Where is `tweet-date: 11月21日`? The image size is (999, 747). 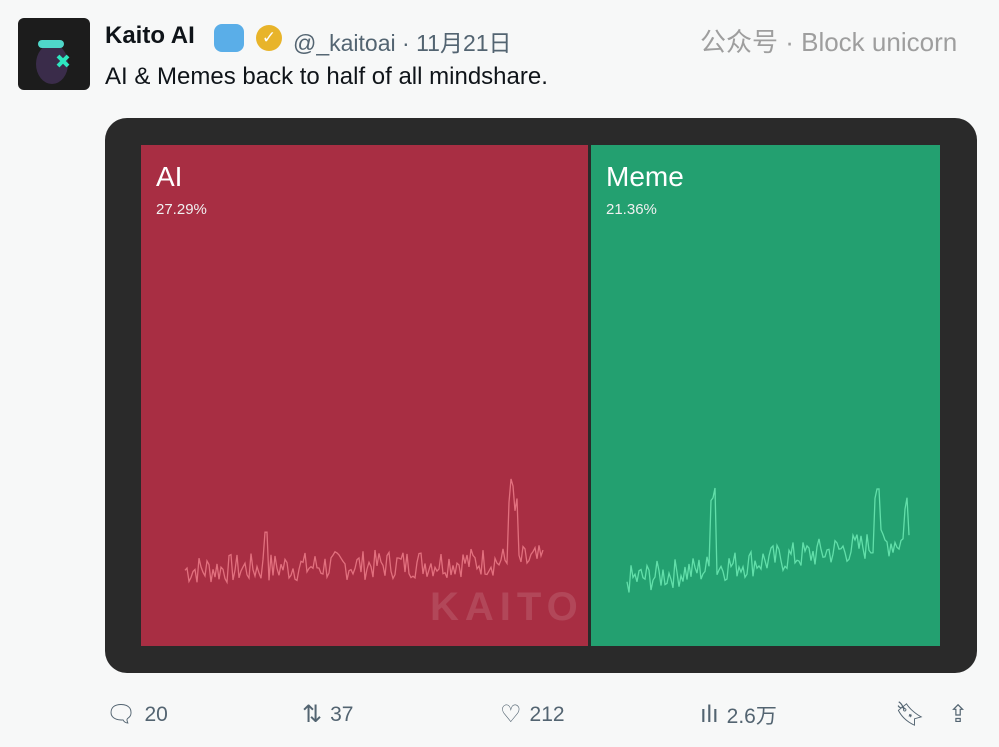
tweet-date: 11月21日 is located at coordinates (464, 43).